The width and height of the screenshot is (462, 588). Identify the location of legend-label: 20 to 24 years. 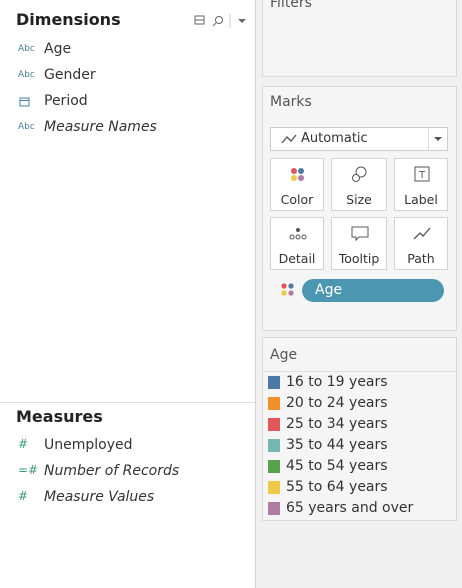
(337, 403).